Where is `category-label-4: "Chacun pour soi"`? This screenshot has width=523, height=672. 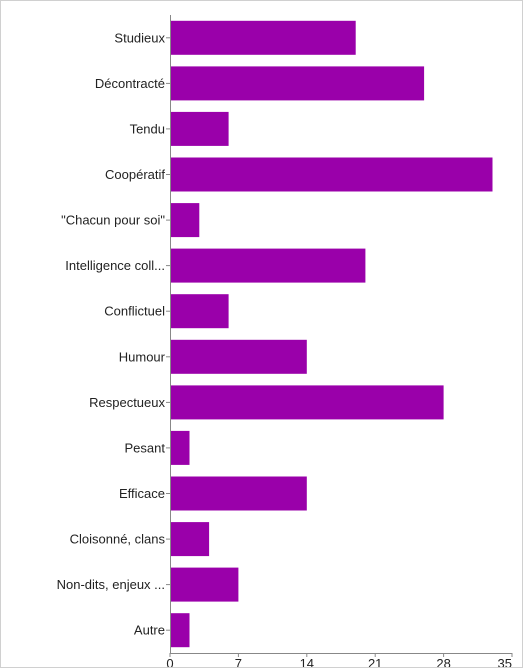
category-label-4: "Chacun pour soi" is located at coordinates (113, 220).